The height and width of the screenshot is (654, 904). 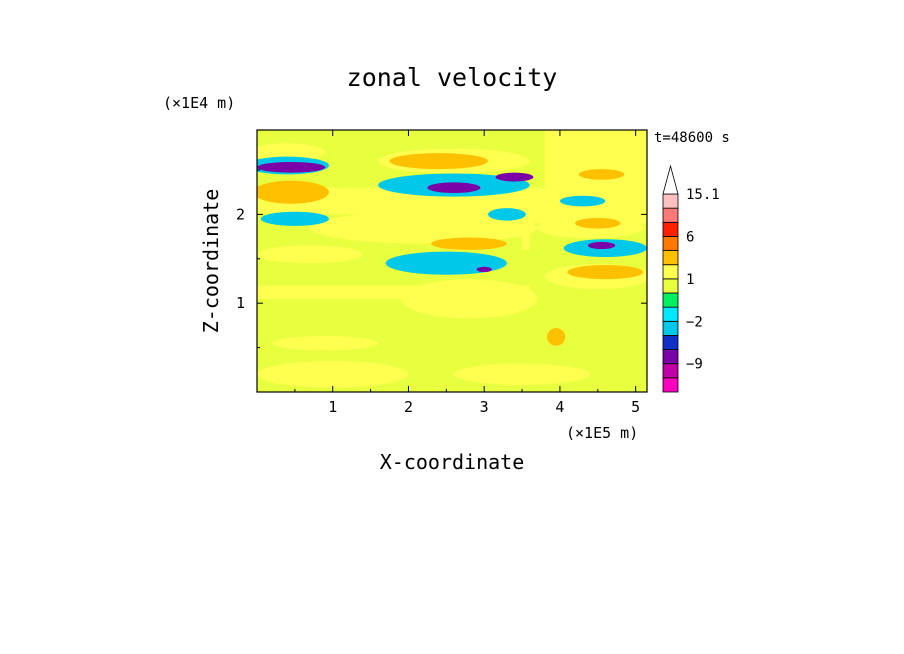 I want to click on x-tick-label: 4, so click(x=559, y=407).